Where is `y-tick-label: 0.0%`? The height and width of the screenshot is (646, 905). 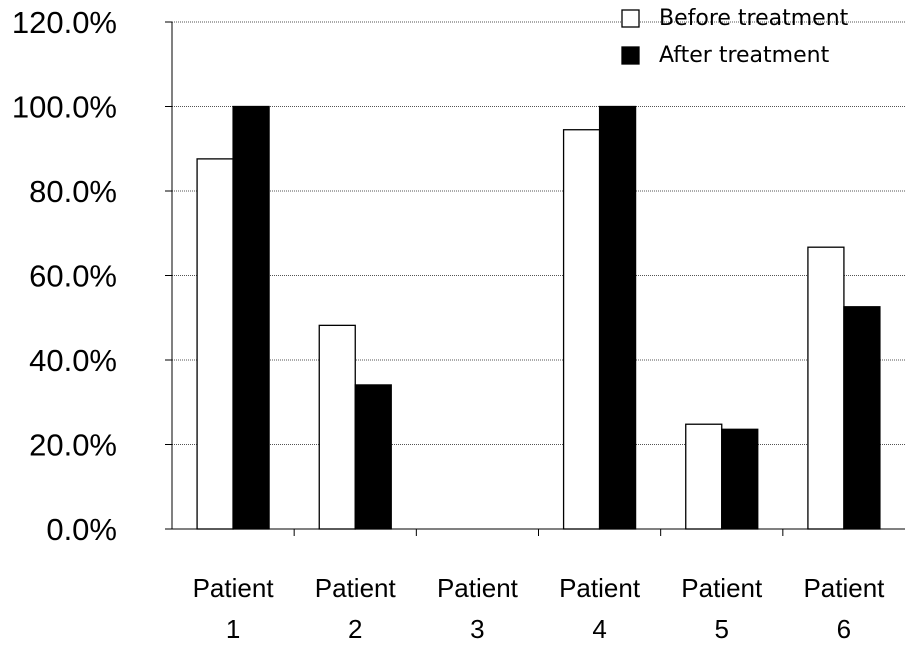
y-tick-label: 0.0% is located at coordinates (81, 529).